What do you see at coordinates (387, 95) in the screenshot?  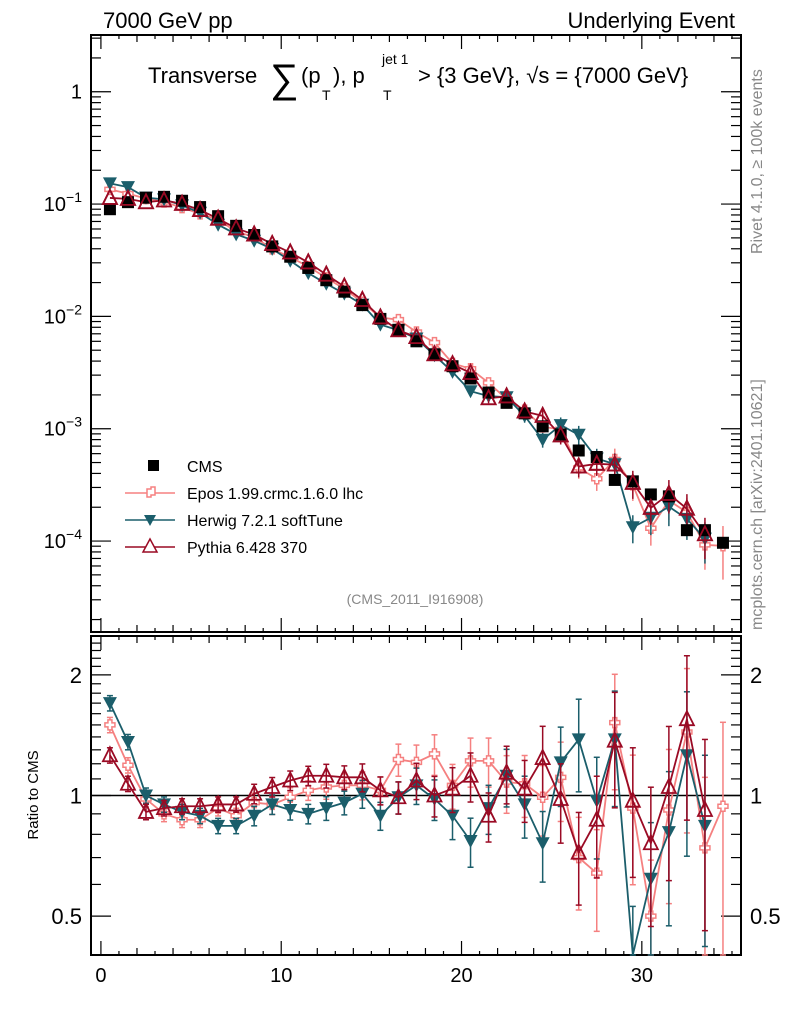 I see `title-sub2: T` at bounding box center [387, 95].